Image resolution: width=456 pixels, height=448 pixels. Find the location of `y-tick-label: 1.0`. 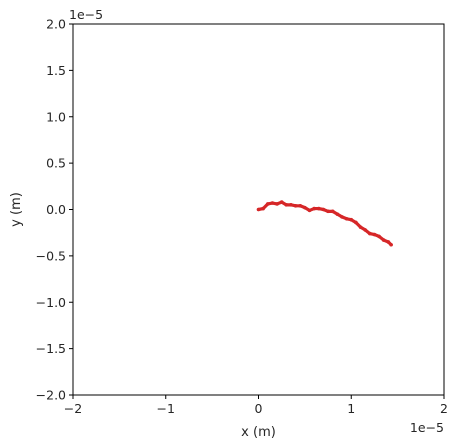

y-tick-label: 1.0 is located at coordinates (56, 116).